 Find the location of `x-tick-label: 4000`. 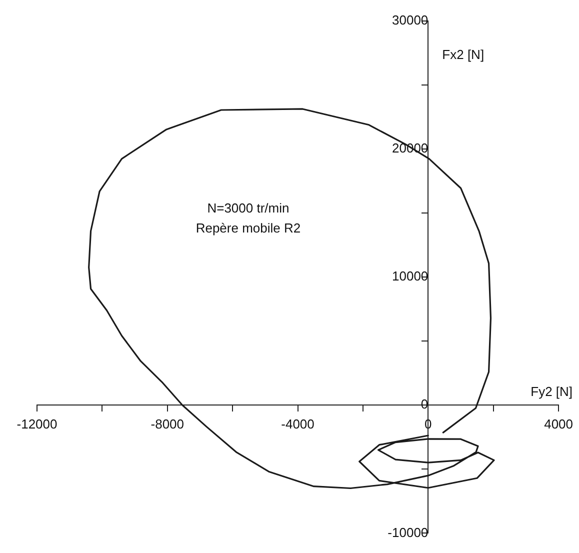

x-tick-label: 4000 is located at coordinates (558, 424).